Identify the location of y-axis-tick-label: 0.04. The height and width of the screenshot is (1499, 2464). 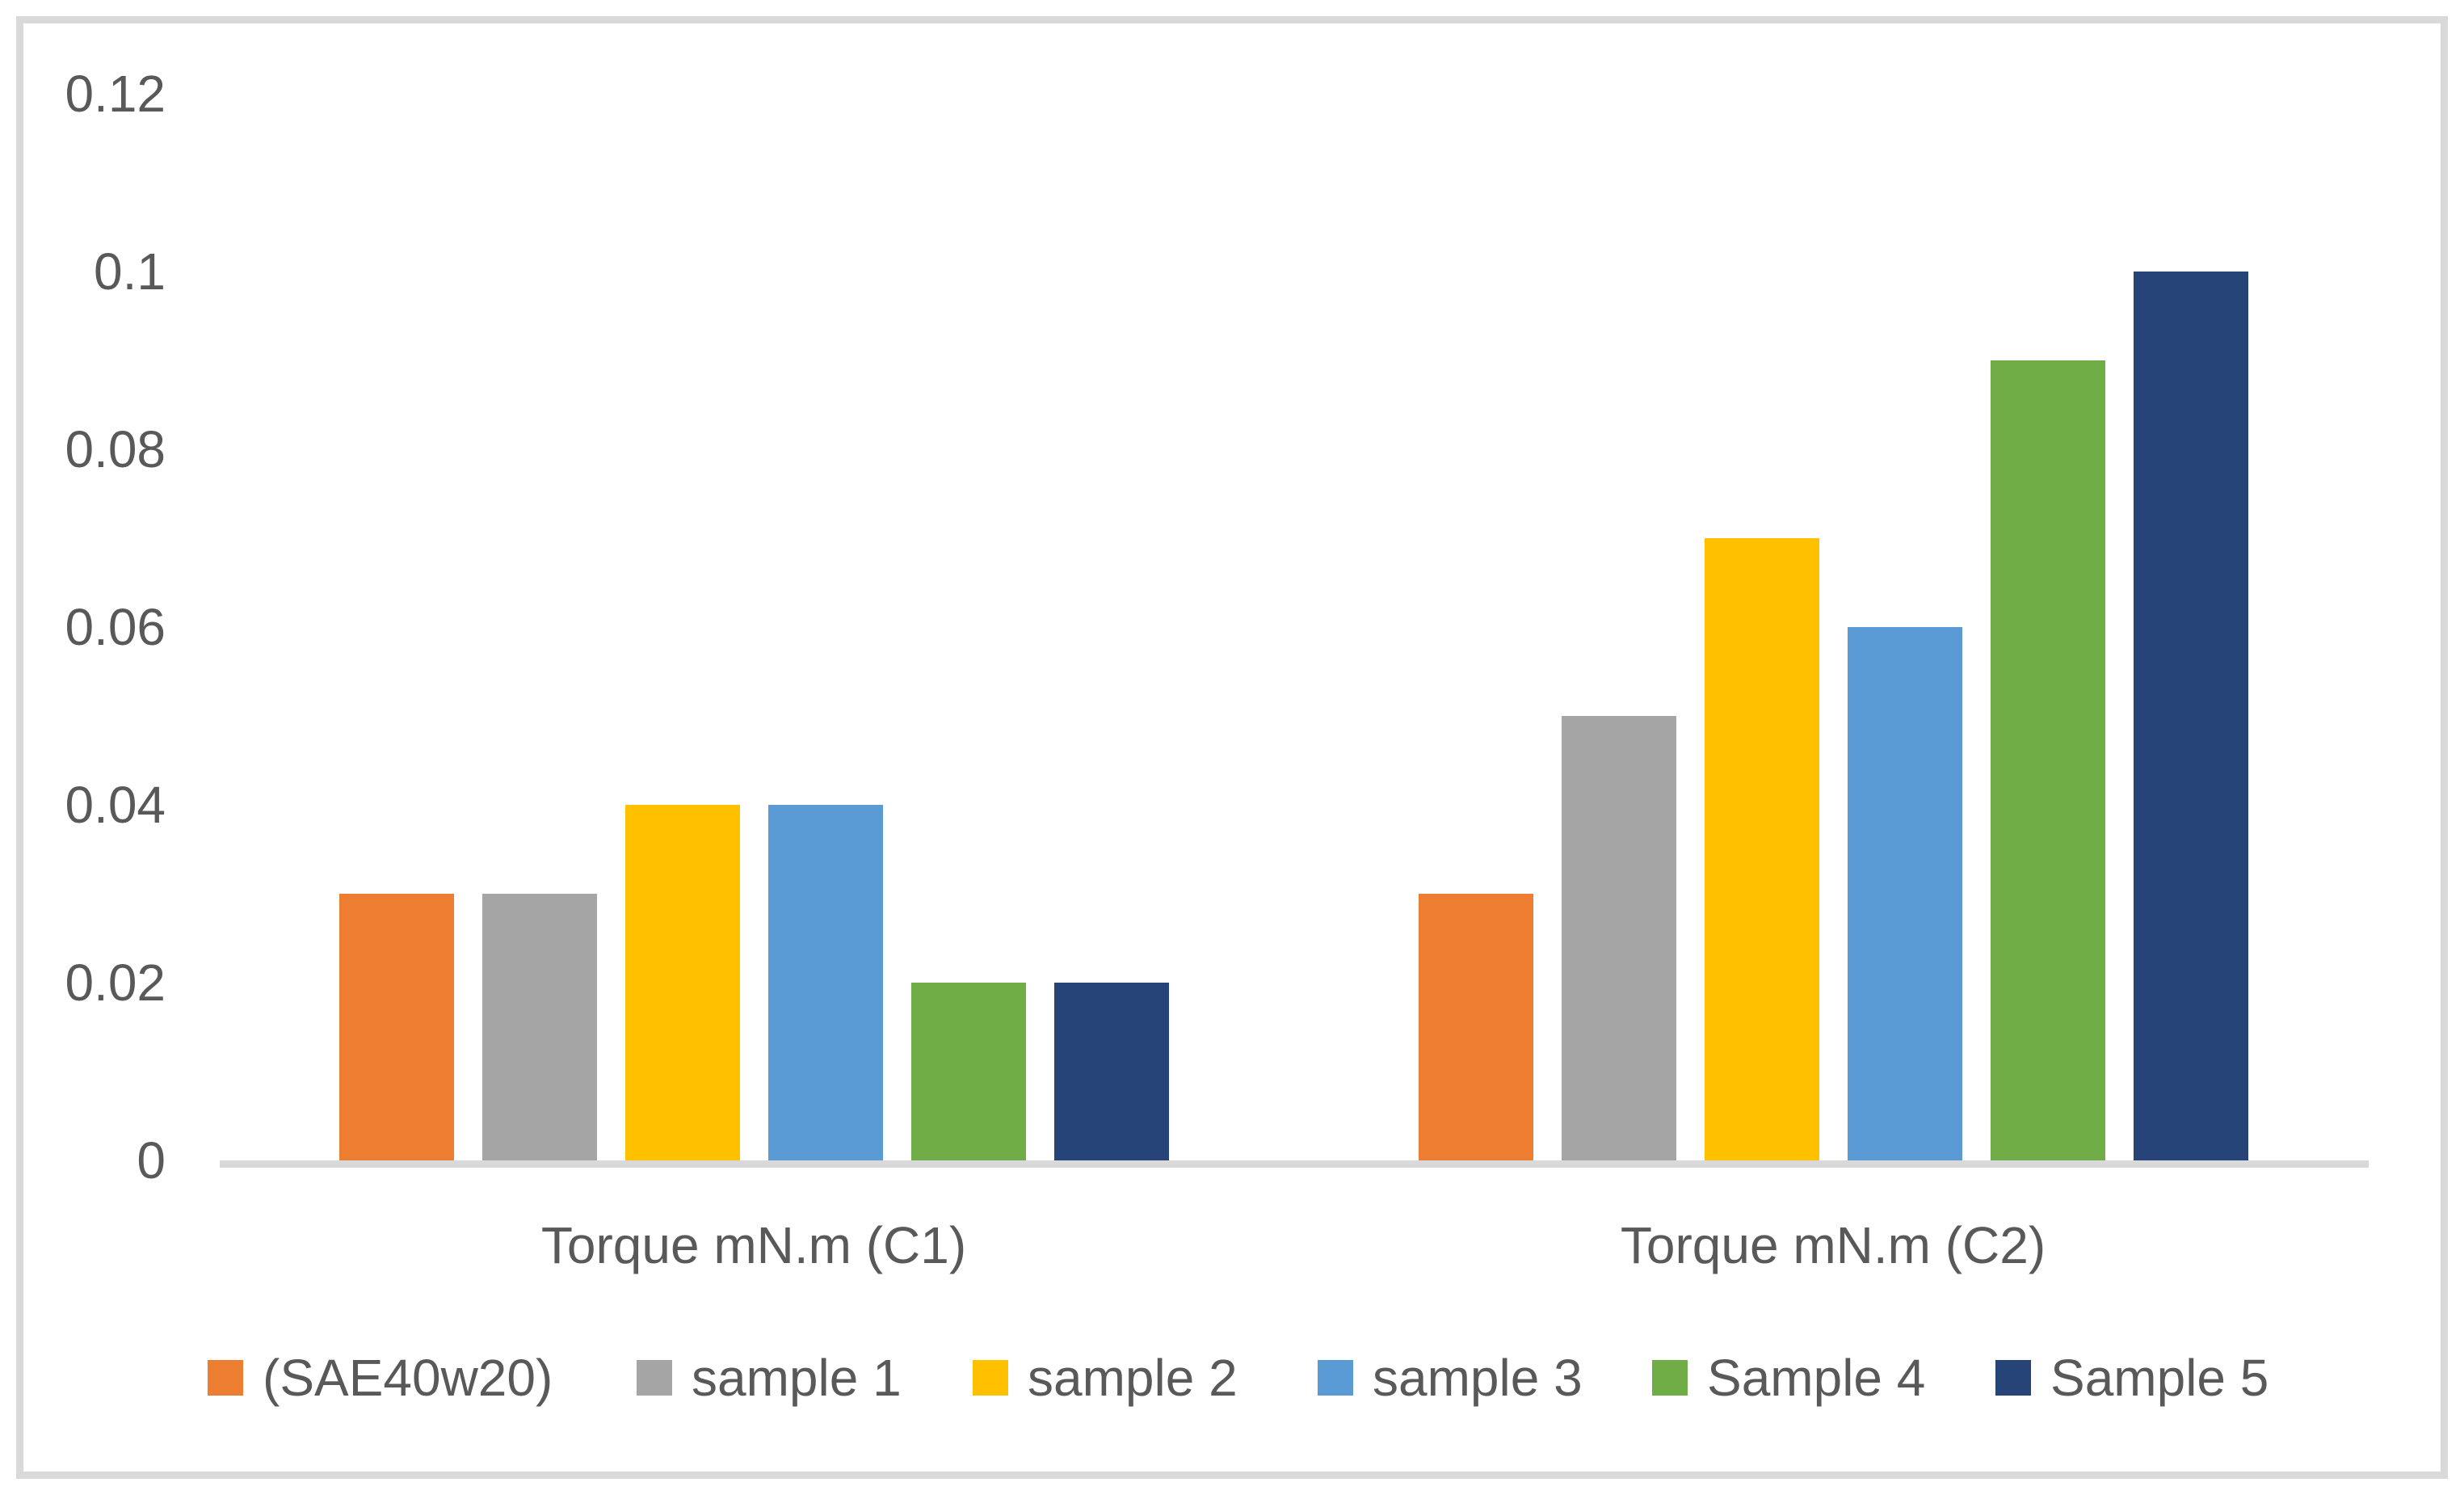
(115, 805).